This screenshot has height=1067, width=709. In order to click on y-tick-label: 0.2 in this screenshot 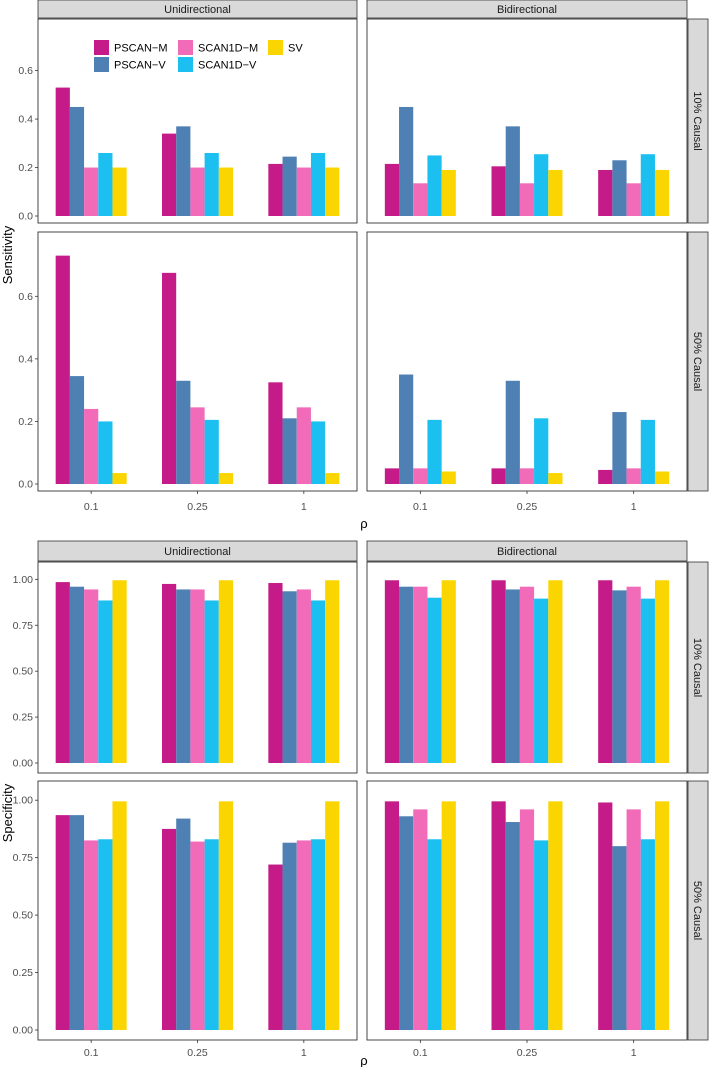, I will do `click(25, 422)`.